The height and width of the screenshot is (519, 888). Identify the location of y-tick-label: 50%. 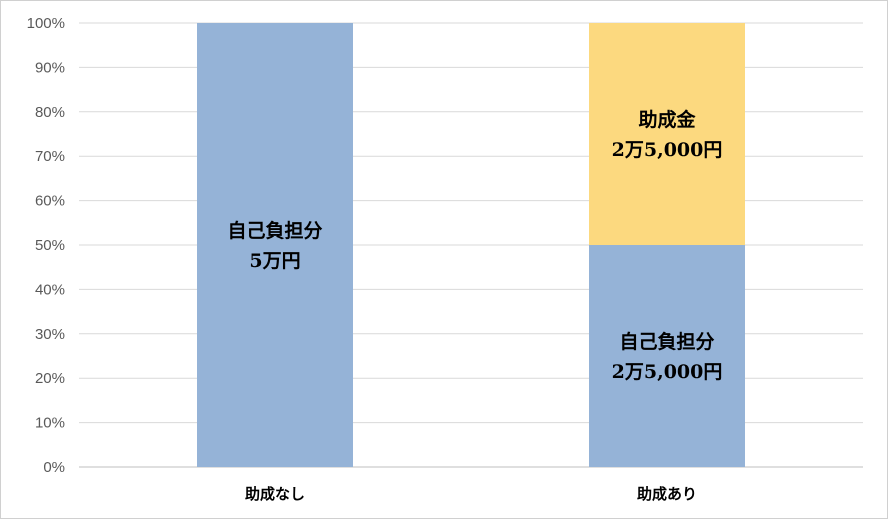
(50, 245).